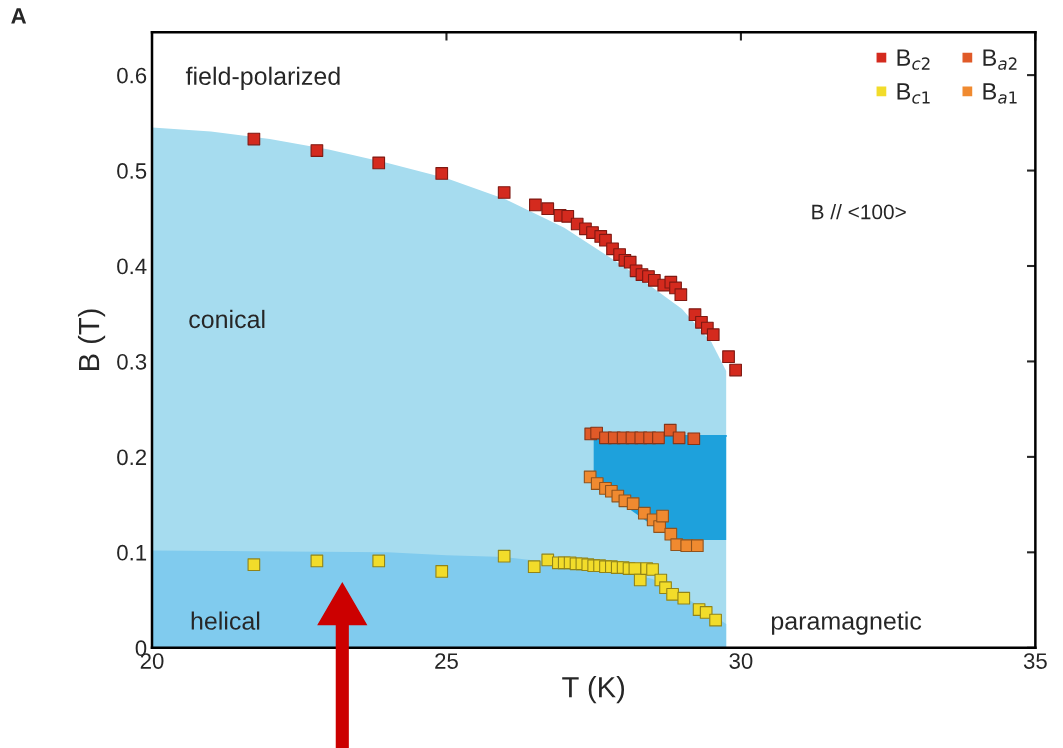 This screenshot has height=748, width=1063. Describe the element at coordinates (132, 266) in the screenshot. I see `y-tick-label: 0.4` at that location.